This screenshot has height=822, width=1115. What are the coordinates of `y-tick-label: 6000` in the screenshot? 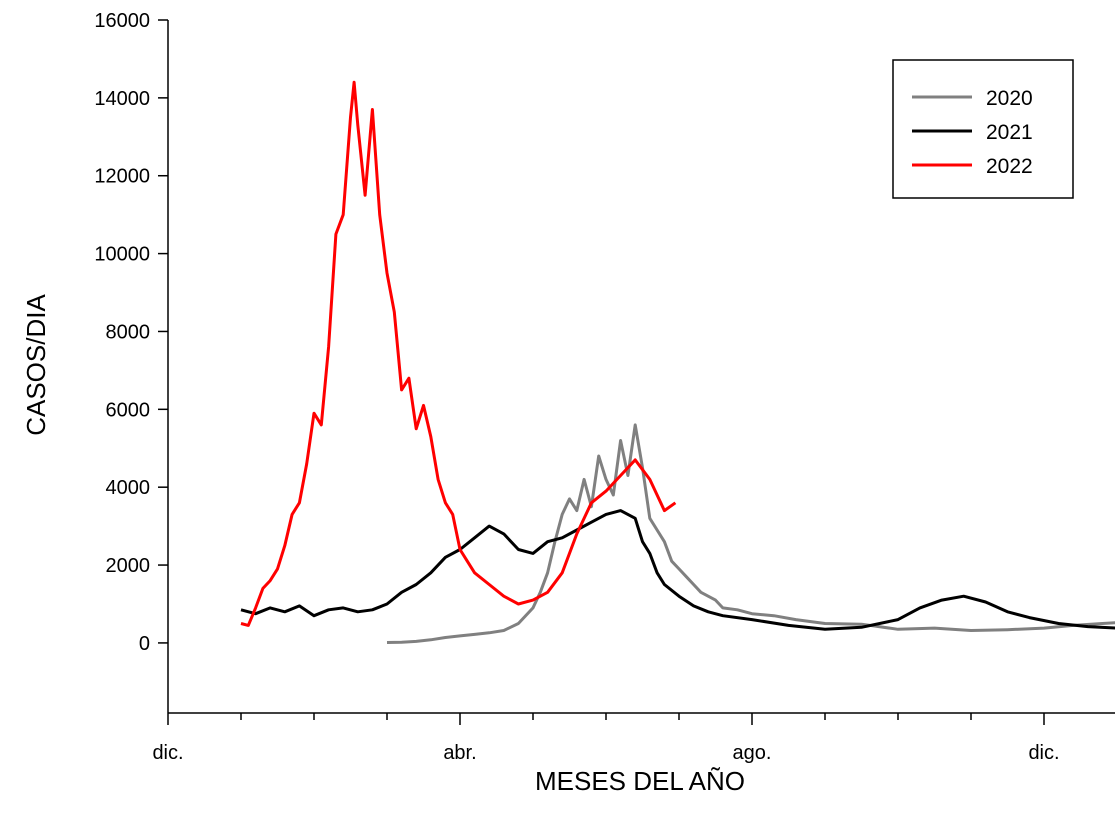 It's located at (128, 410).